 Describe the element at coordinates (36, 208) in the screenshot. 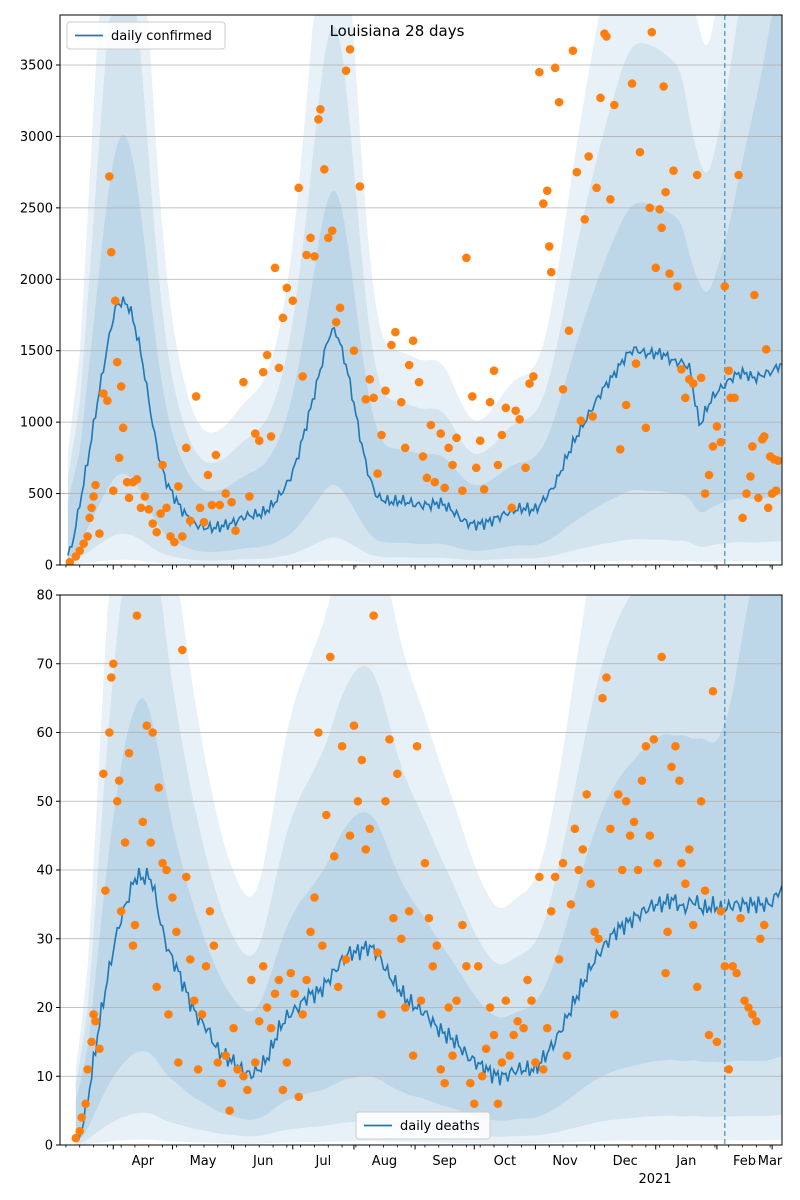

I see `y-tick-label: 2500` at that location.